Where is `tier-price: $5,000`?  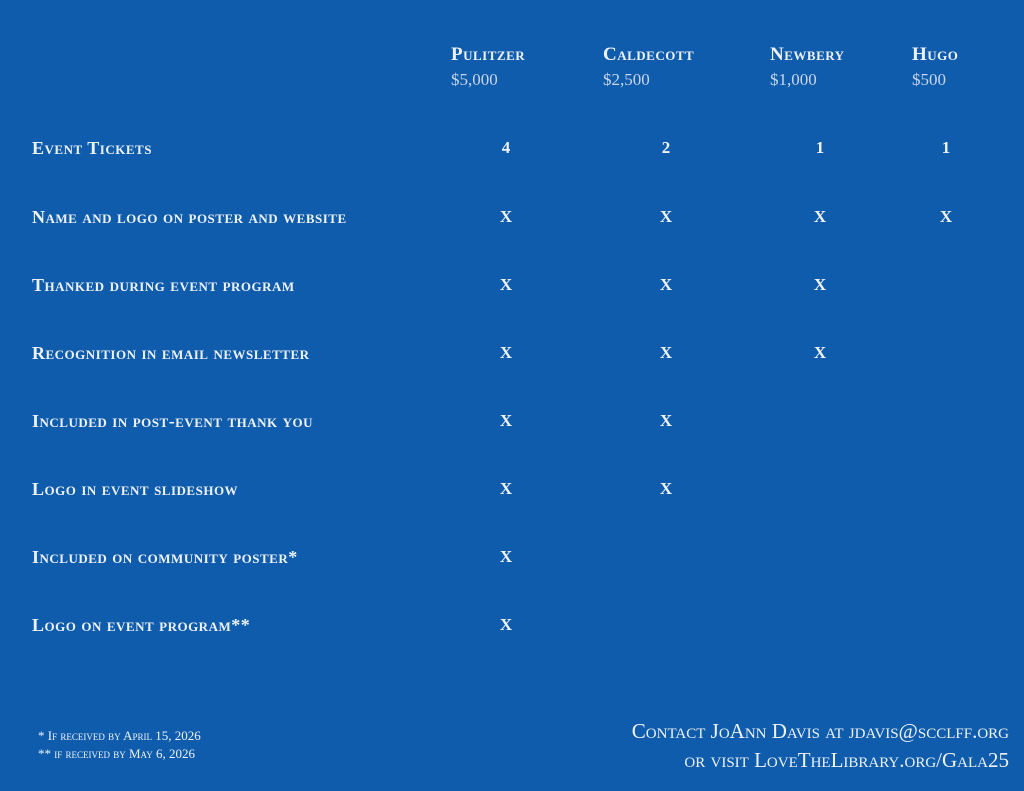 tier-price: $5,000 is located at coordinates (474, 79).